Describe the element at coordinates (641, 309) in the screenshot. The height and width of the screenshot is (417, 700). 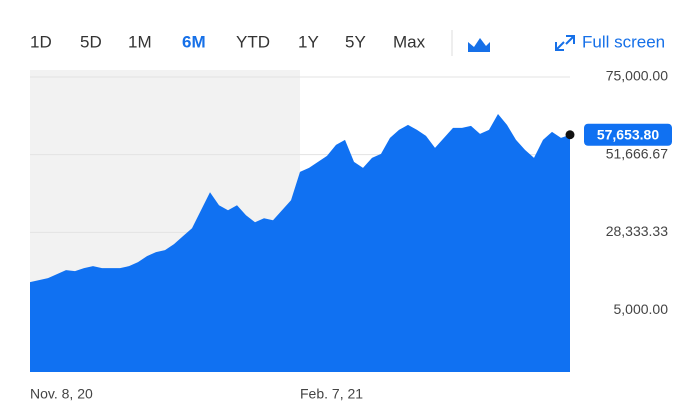
I see `y-tick-label: 5,000.00` at that location.